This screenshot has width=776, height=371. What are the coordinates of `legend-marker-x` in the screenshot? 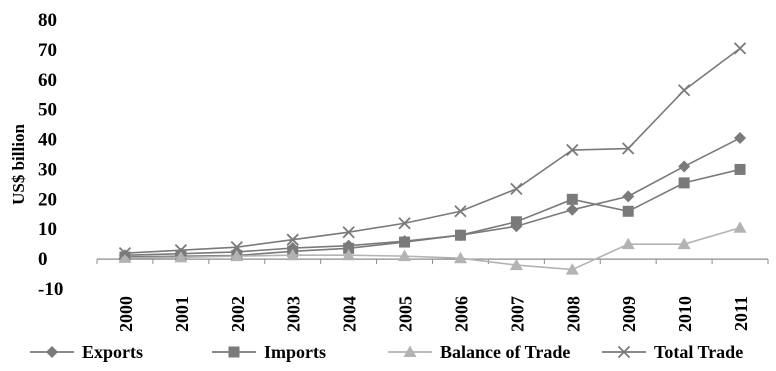 It's located at (624, 352).